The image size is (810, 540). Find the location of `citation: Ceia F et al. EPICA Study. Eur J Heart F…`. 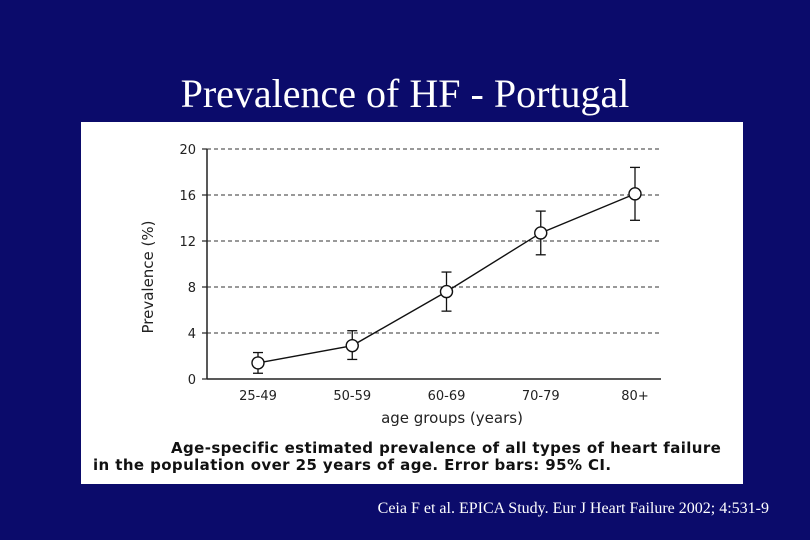

citation: Ceia F et al. EPICA Study. Eur J Heart F… is located at coordinates (573, 508).